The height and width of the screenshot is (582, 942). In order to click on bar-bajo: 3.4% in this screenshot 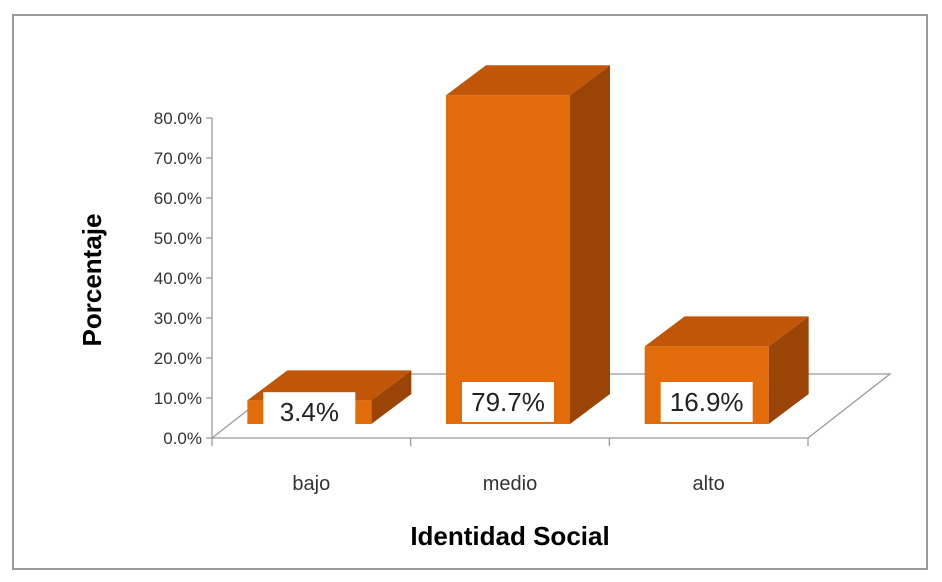, I will do `click(329, 401)`.